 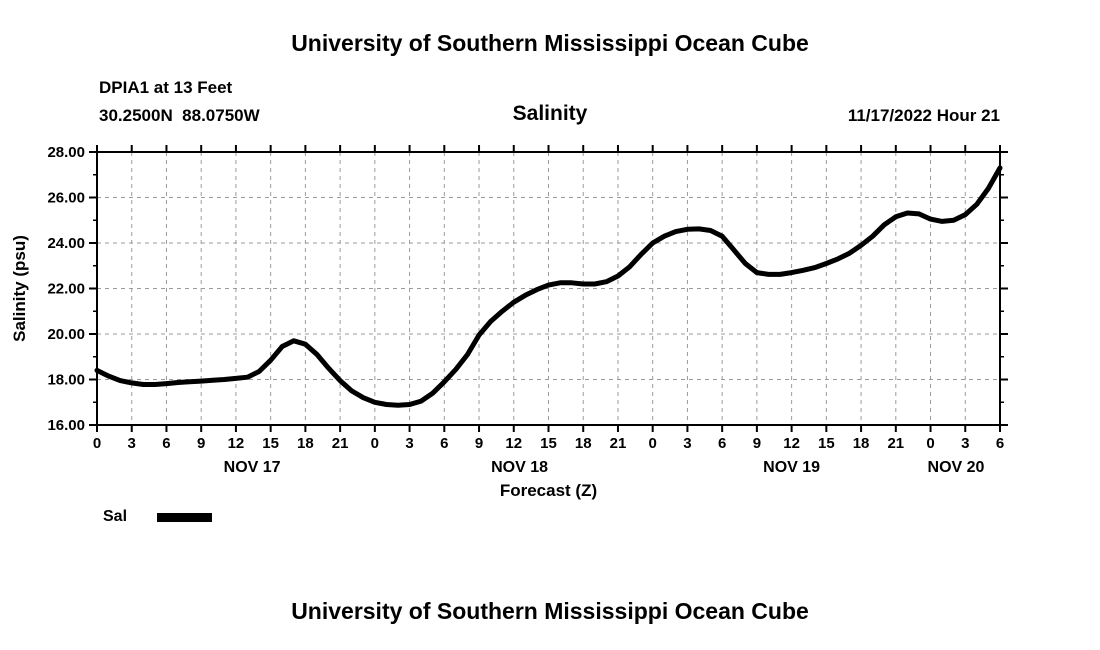 I want to click on x-day-label: NOV 17, so click(x=252, y=467).